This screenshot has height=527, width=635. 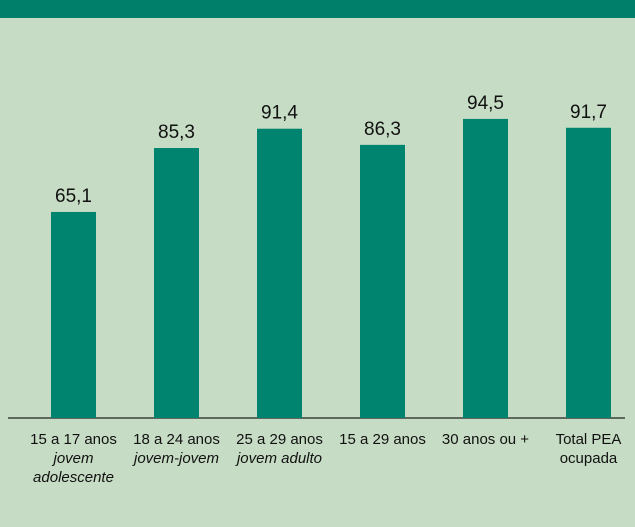 I want to click on category-name: Total PEA ocupada, so click(x=588, y=449).